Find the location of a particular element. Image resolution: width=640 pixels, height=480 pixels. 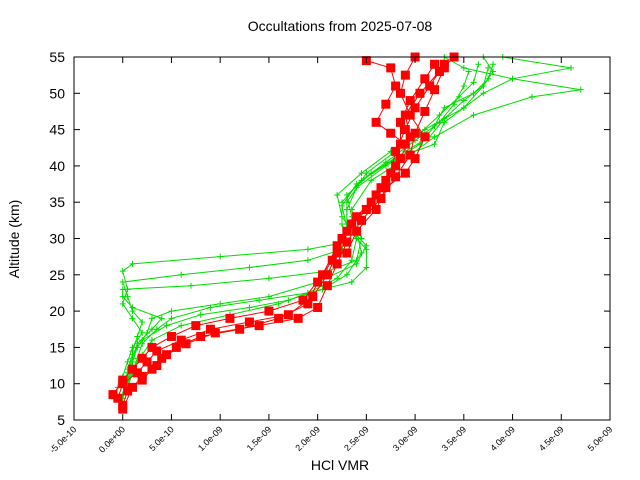

x-tick-label: 4.0e-09 is located at coordinates (502, 438).